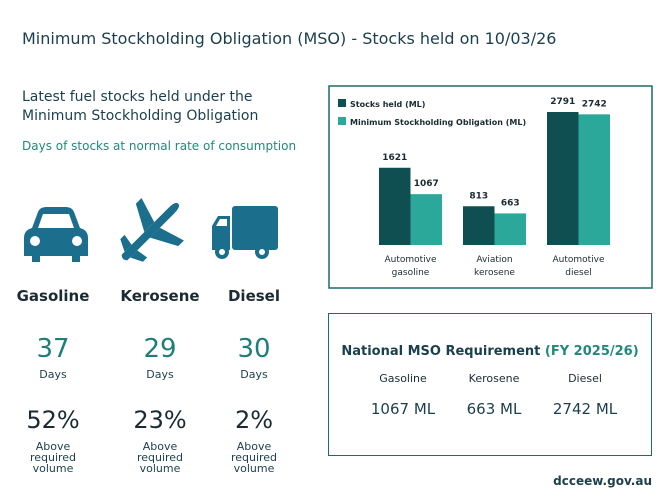 This screenshot has height=502, width=670. I want to click on requirement-value: 663 ML, so click(494, 409).